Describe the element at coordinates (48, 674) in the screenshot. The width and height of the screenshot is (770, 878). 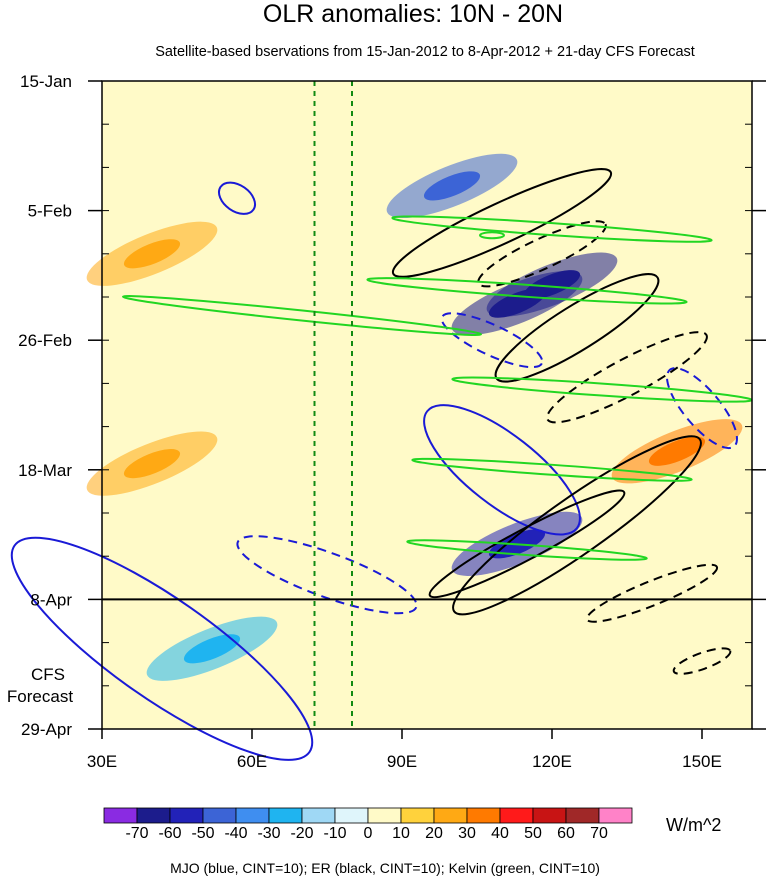
I see `forecast-label-line1: CFS` at that location.